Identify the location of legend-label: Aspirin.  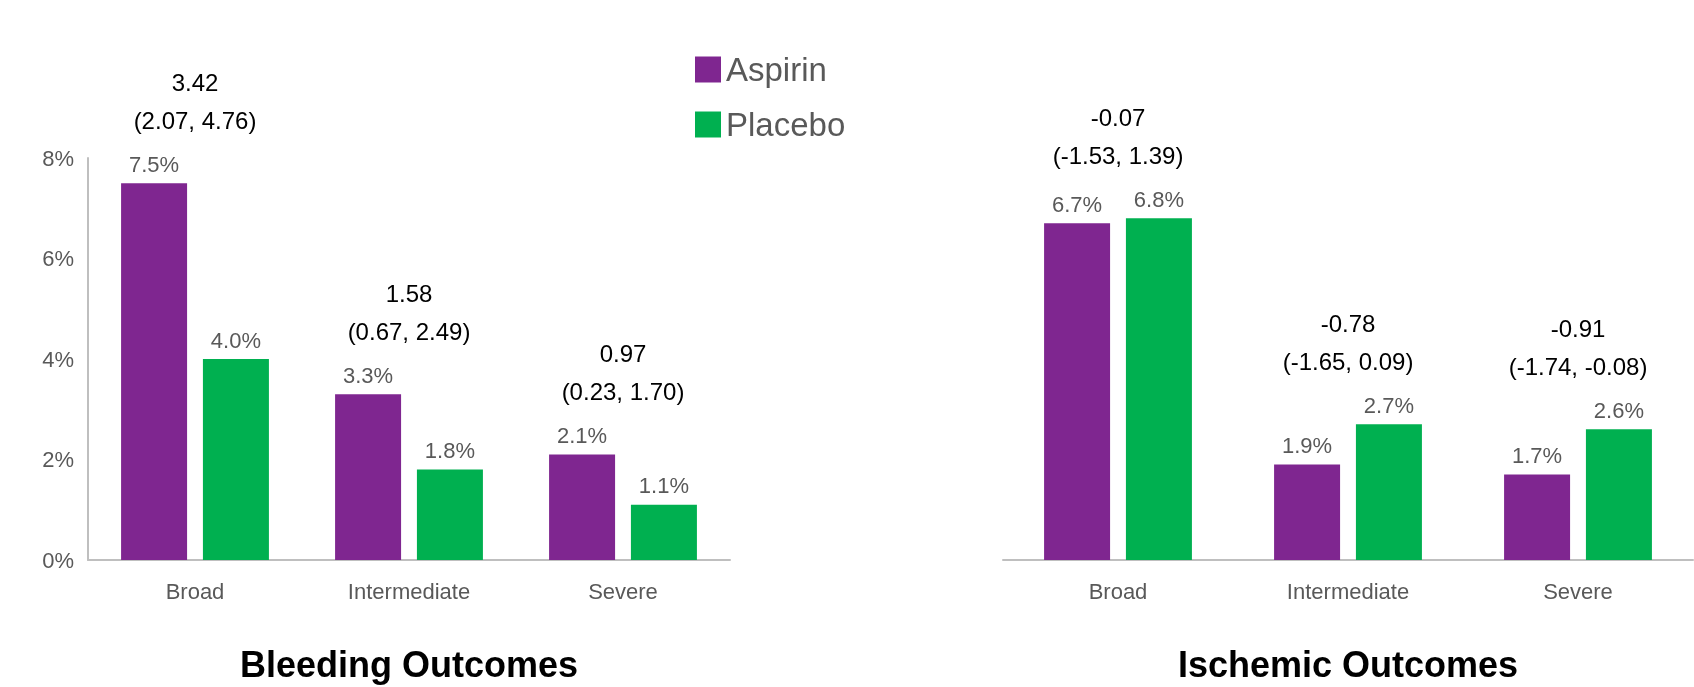
(776, 69).